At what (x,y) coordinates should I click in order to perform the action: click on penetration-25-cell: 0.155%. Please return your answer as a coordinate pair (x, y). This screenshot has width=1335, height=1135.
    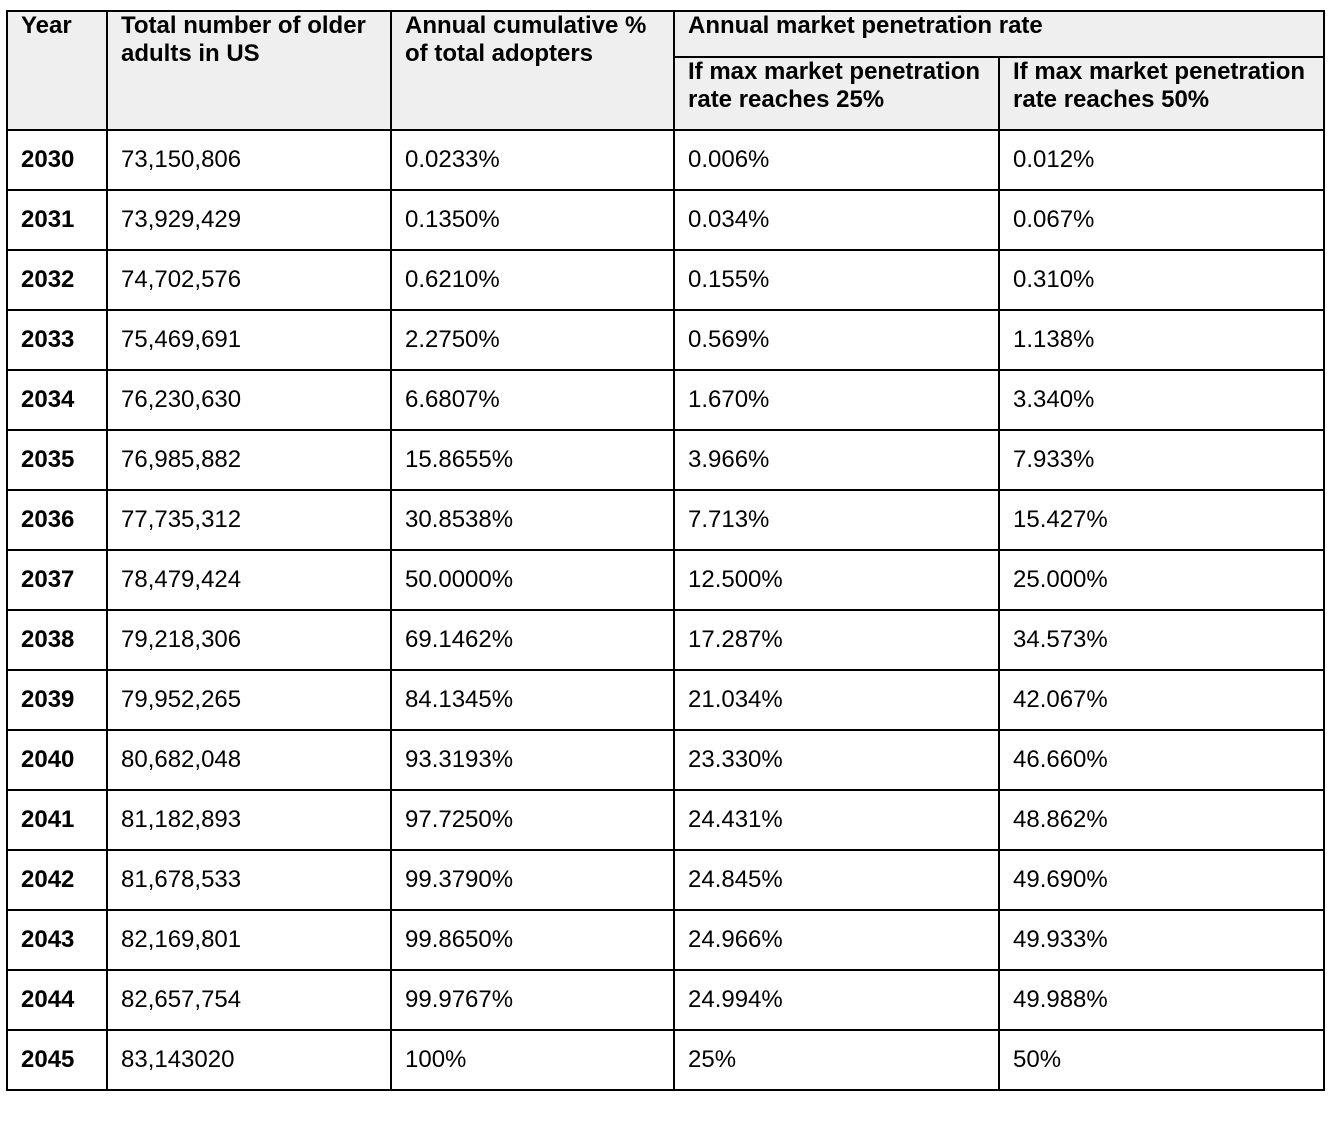
    Looking at the image, I should click on (836, 280).